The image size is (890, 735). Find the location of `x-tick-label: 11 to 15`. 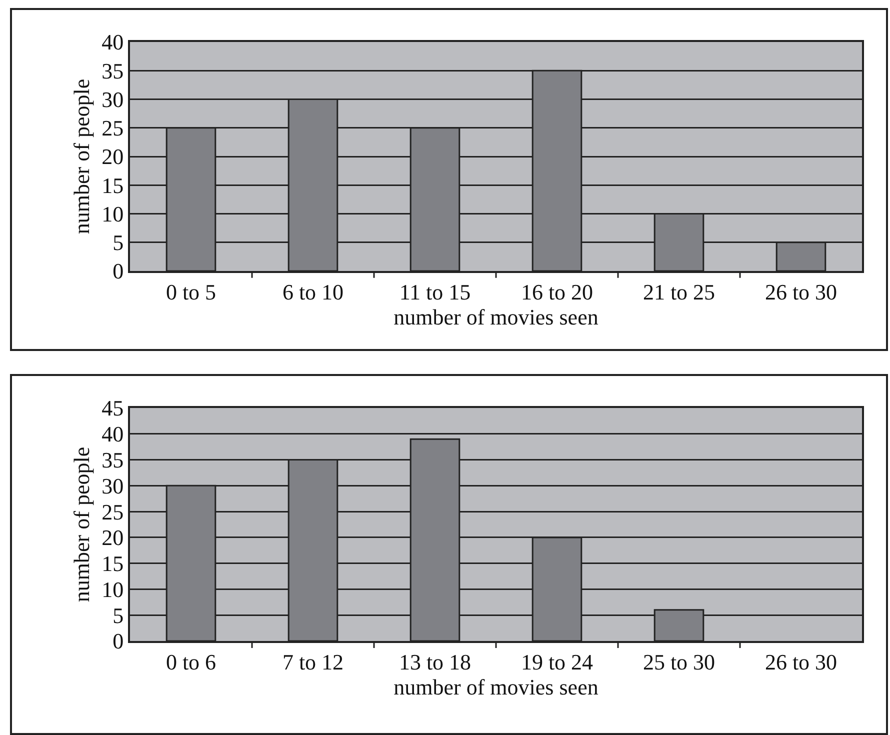

x-tick-label: 11 to 15 is located at coordinates (435, 291).